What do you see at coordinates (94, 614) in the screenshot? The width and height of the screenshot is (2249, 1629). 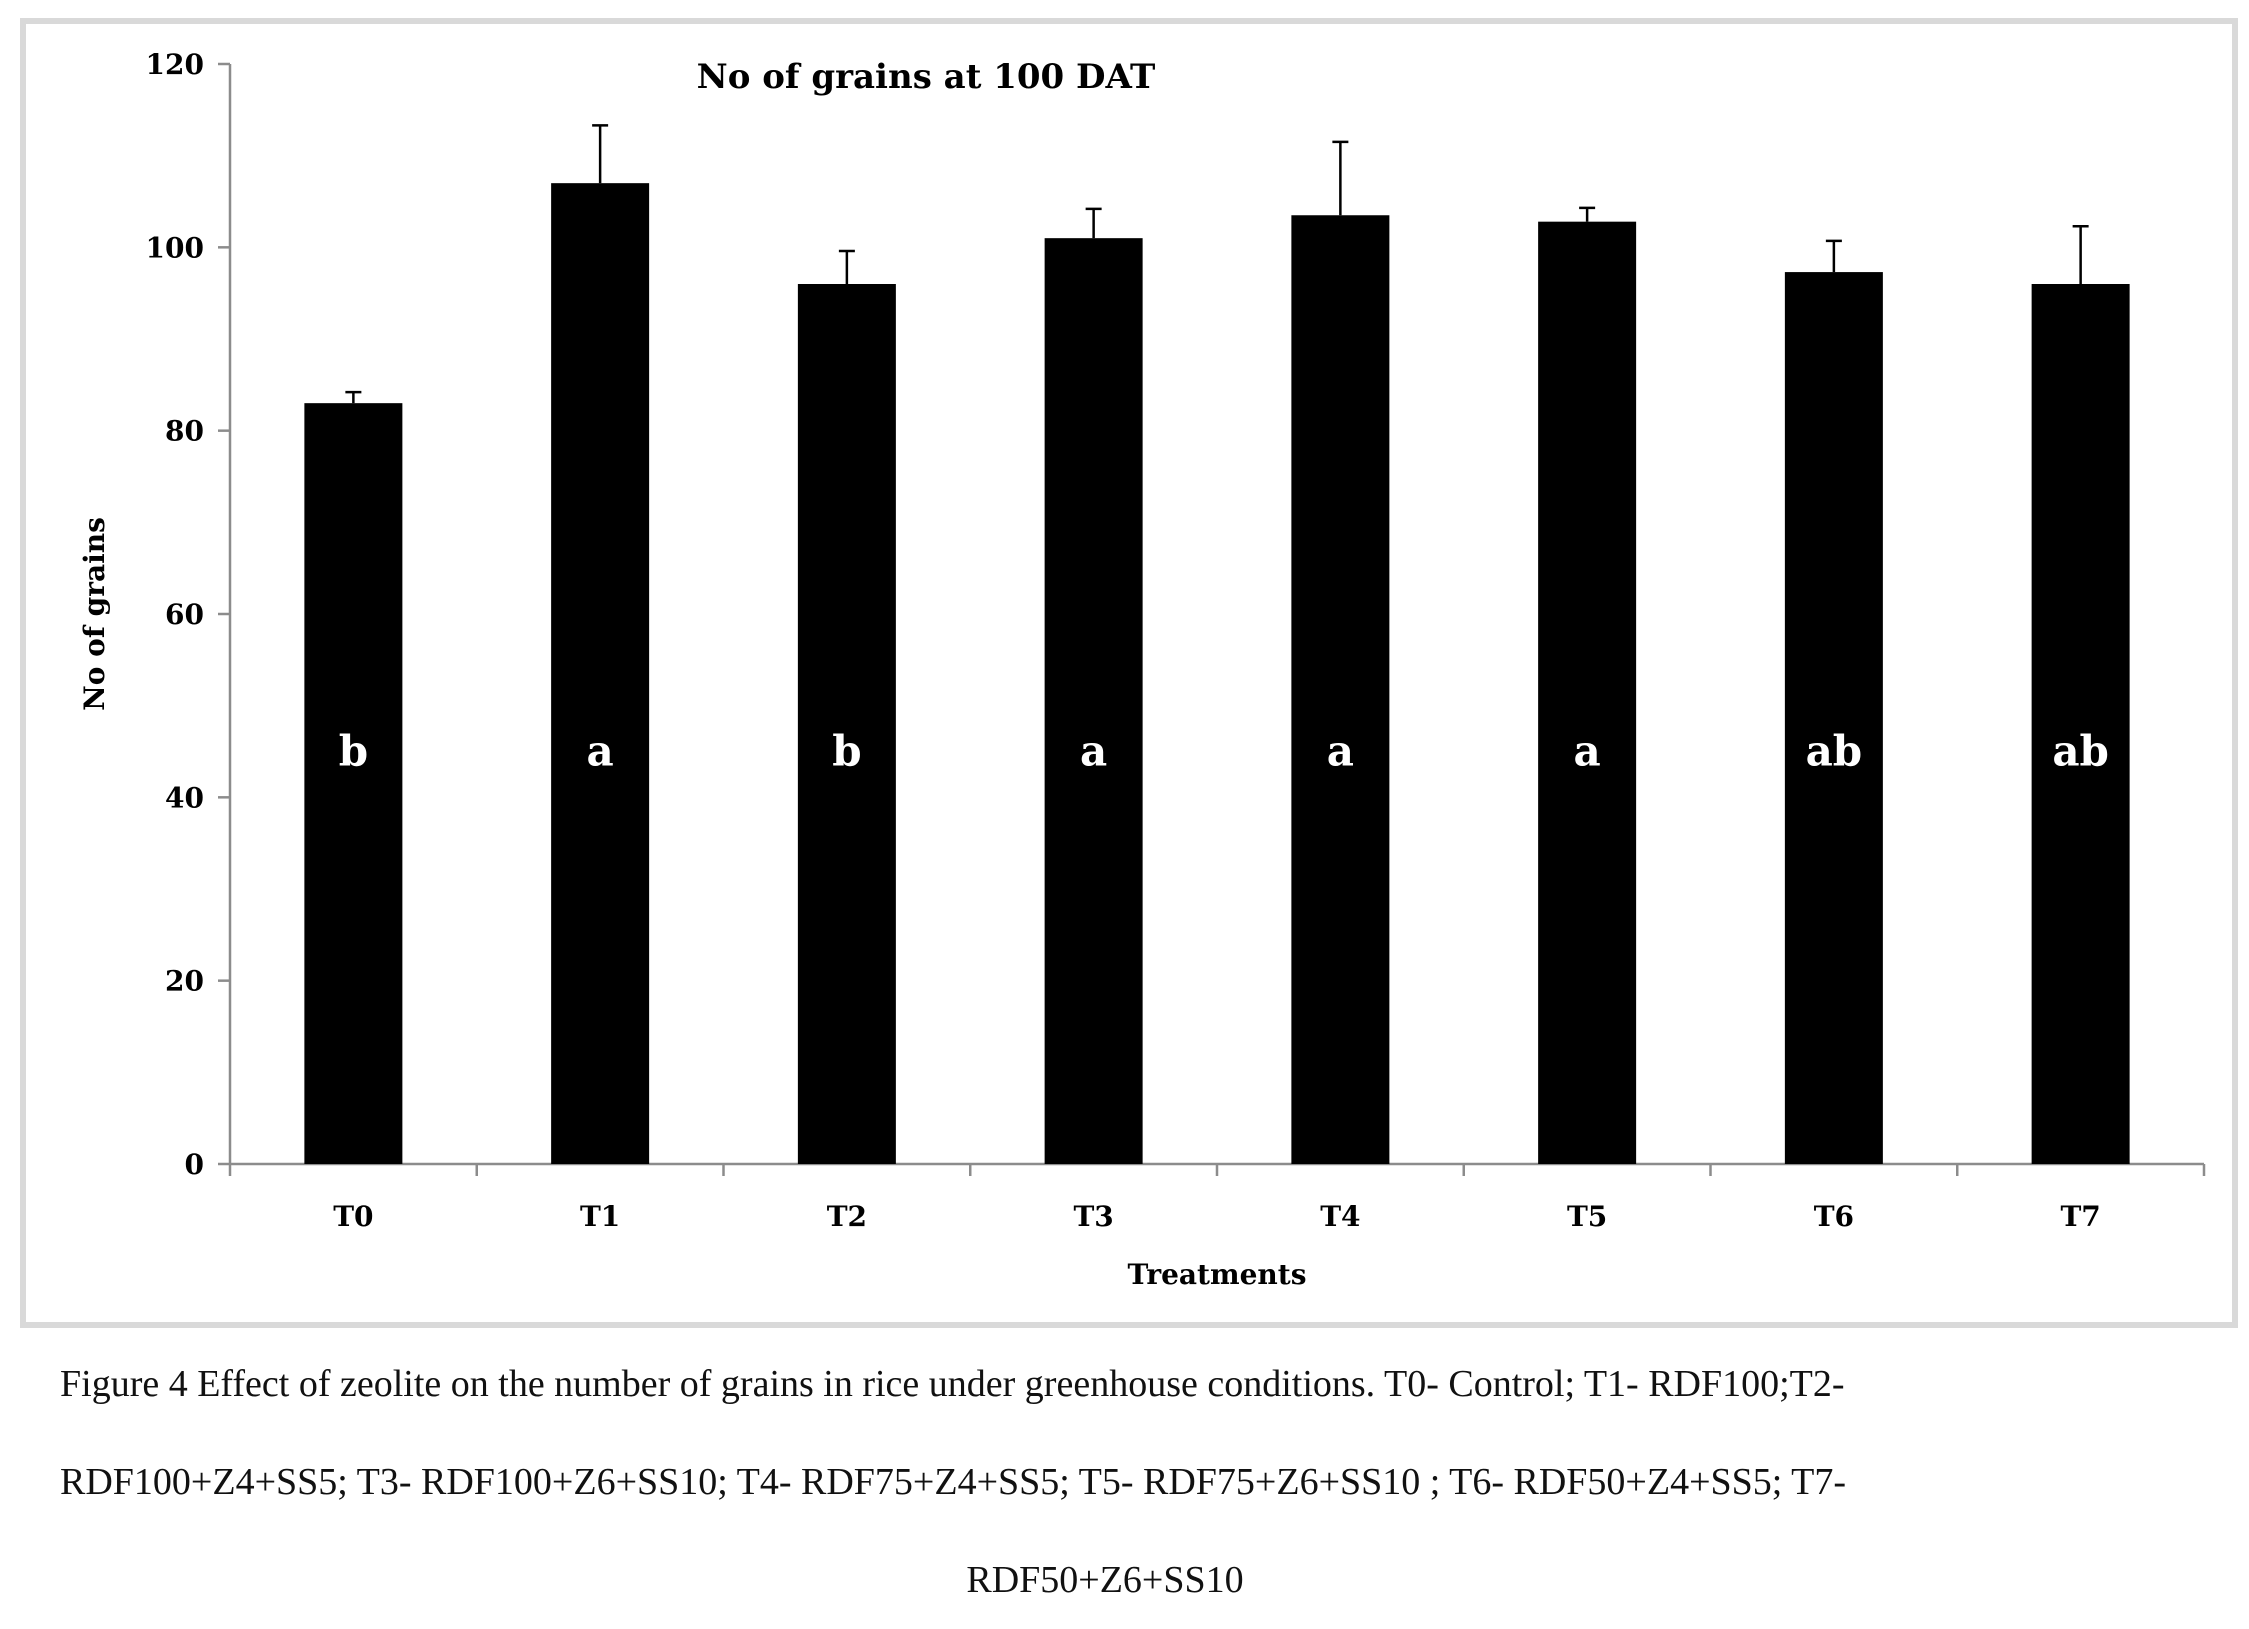 I see `y-axis-label: No of grains` at bounding box center [94, 614].